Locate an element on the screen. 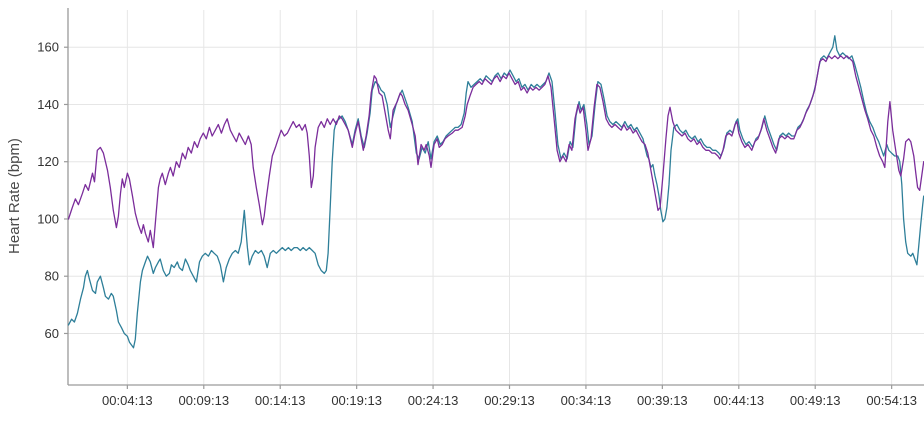 The width and height of the screenshot is (924, 425). y-tick-label: 80 is located at coordinates (52, 276).